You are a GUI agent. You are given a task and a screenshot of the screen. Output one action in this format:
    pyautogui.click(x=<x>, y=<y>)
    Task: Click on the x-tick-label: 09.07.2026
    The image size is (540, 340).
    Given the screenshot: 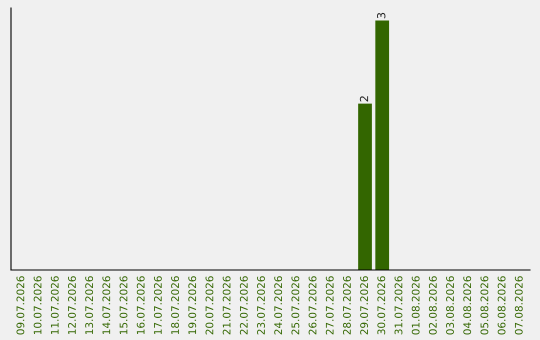 What is the action you would take?
    pyautogui.click(x=20, y=305)
    